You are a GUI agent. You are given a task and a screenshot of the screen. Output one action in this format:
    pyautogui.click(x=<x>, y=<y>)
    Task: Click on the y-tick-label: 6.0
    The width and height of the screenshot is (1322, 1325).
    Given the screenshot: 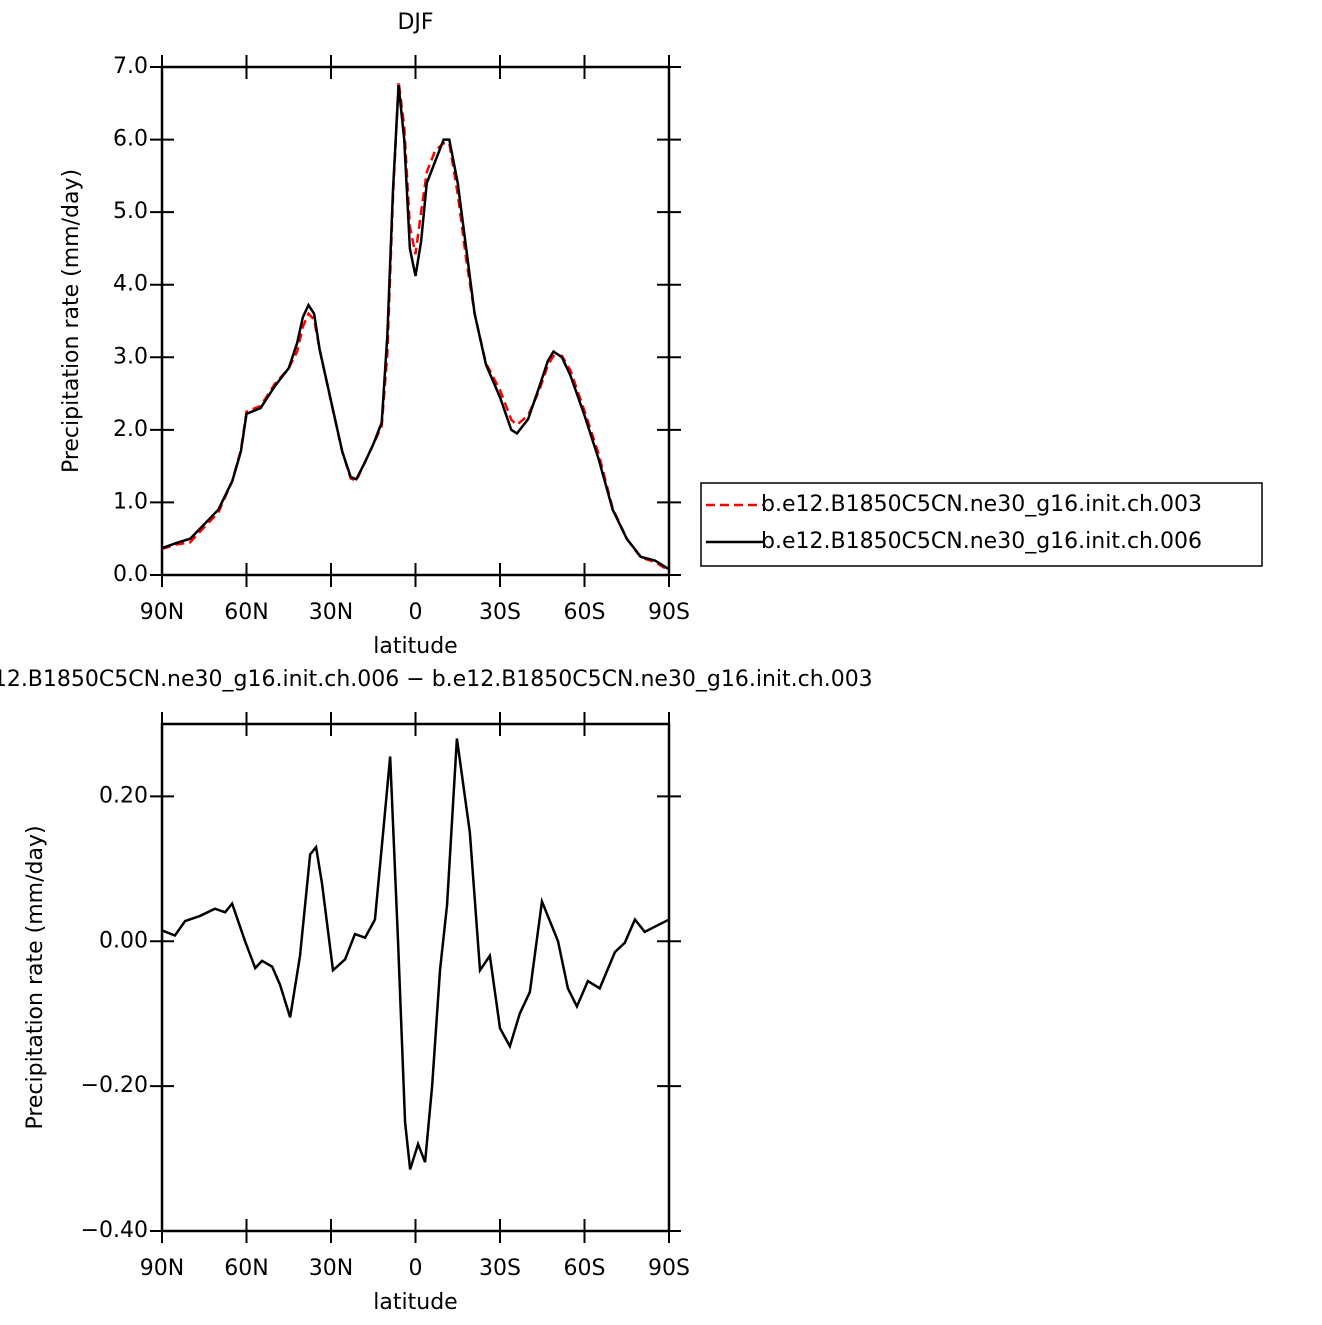 What is the action you would take?
    pyautogui.click(x=130, y=139)
    